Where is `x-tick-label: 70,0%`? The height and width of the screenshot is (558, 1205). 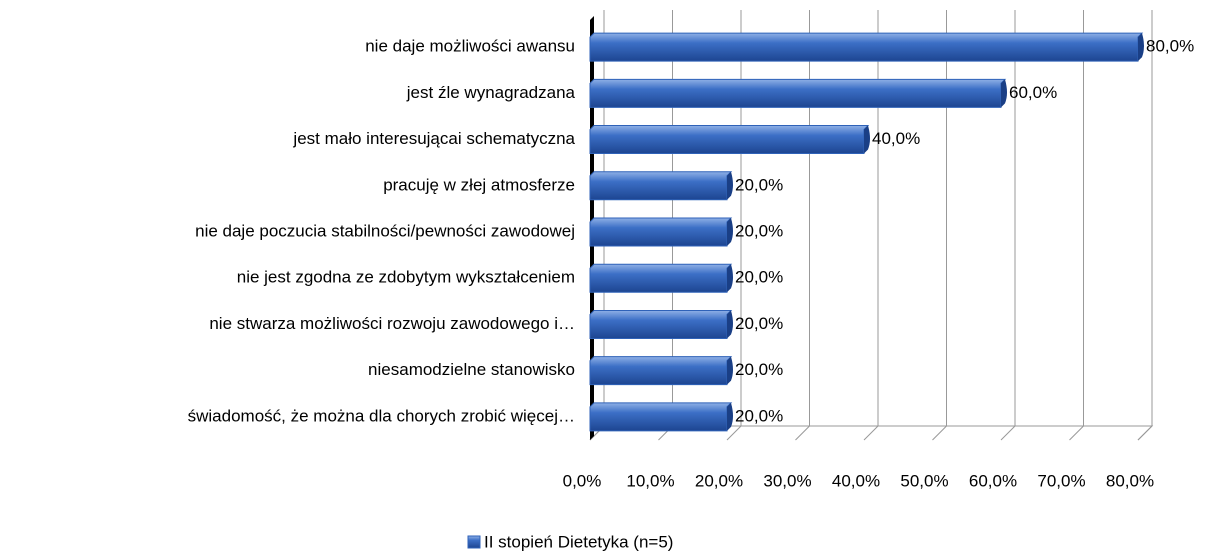
x-tick-label: 70,0% is located at coordinates (1061, 480).